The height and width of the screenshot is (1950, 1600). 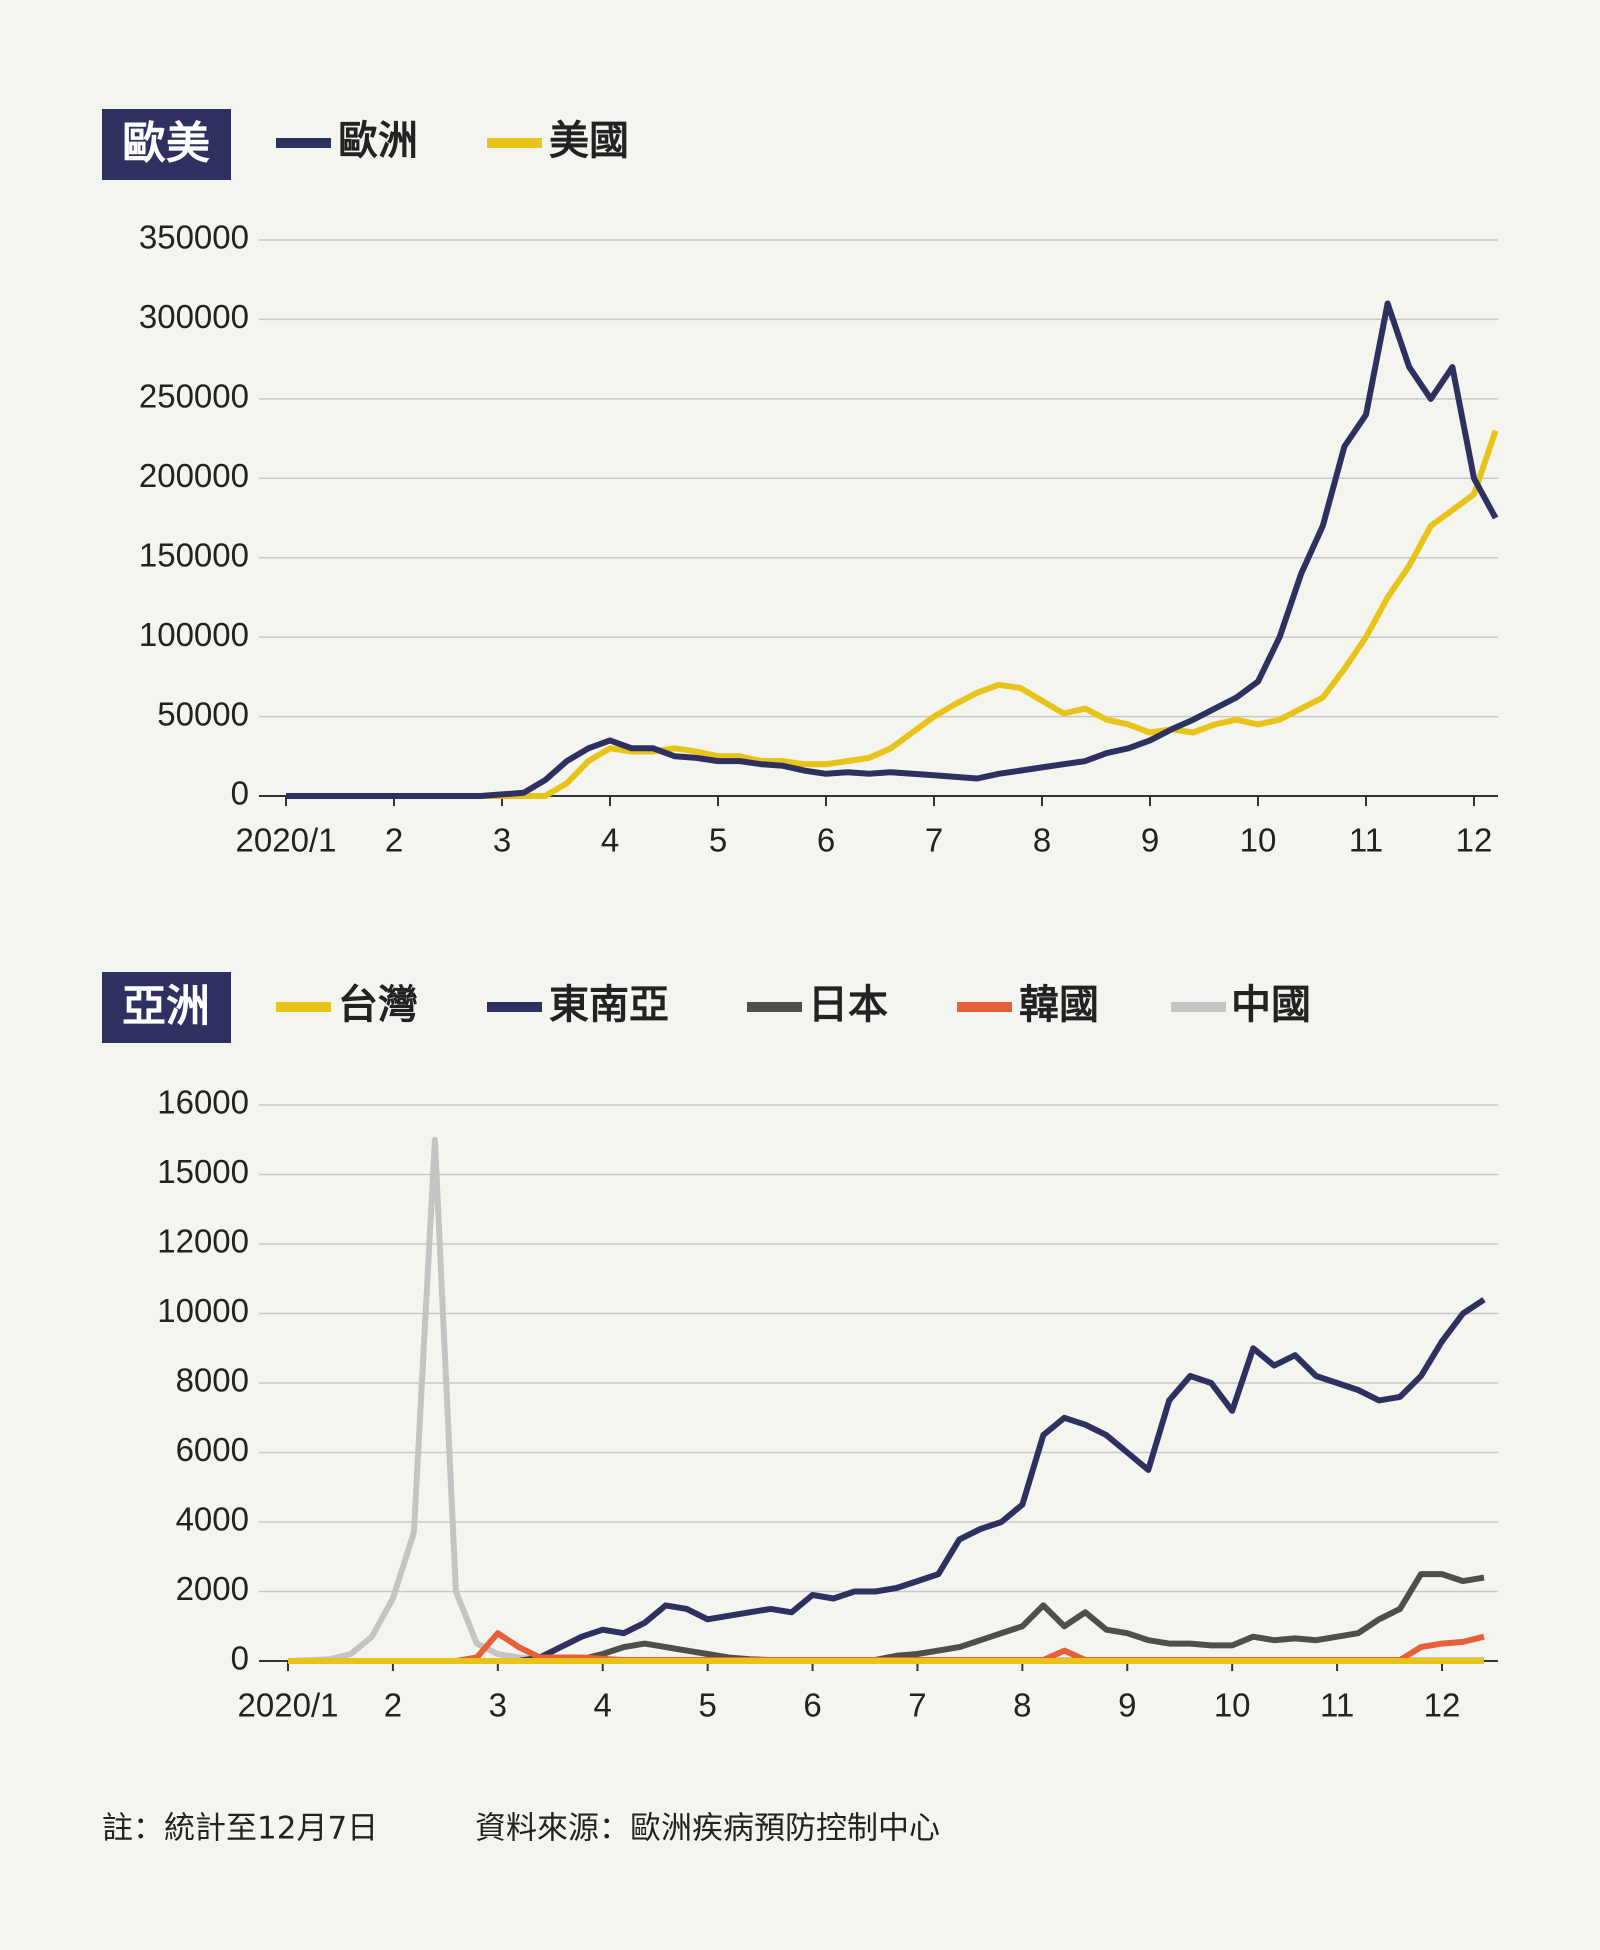 What do you see at coordinates (194, 475) in the screenshot?
I see `y-tick-label: 200000` at bounding box center [194, 475].